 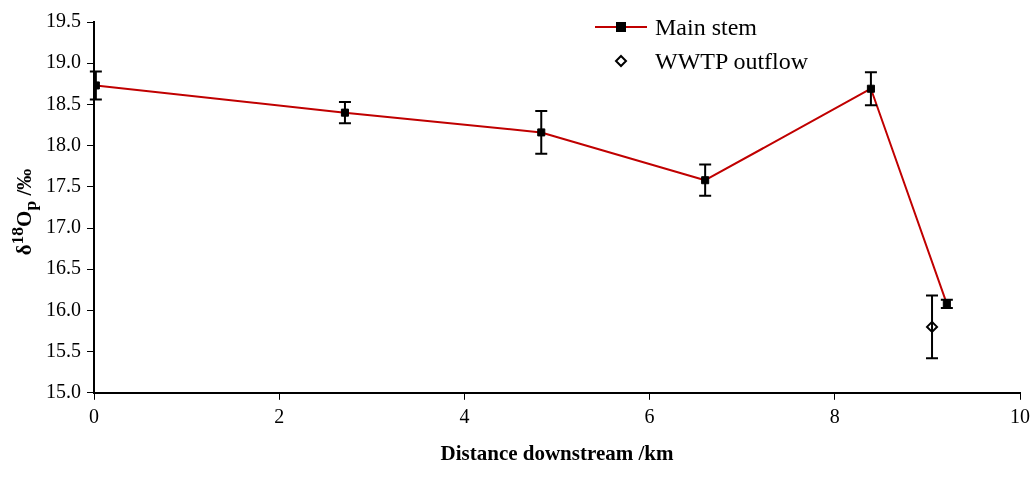 I want to click on legend-label: WWTP outflow, so click(x=732, y=61).